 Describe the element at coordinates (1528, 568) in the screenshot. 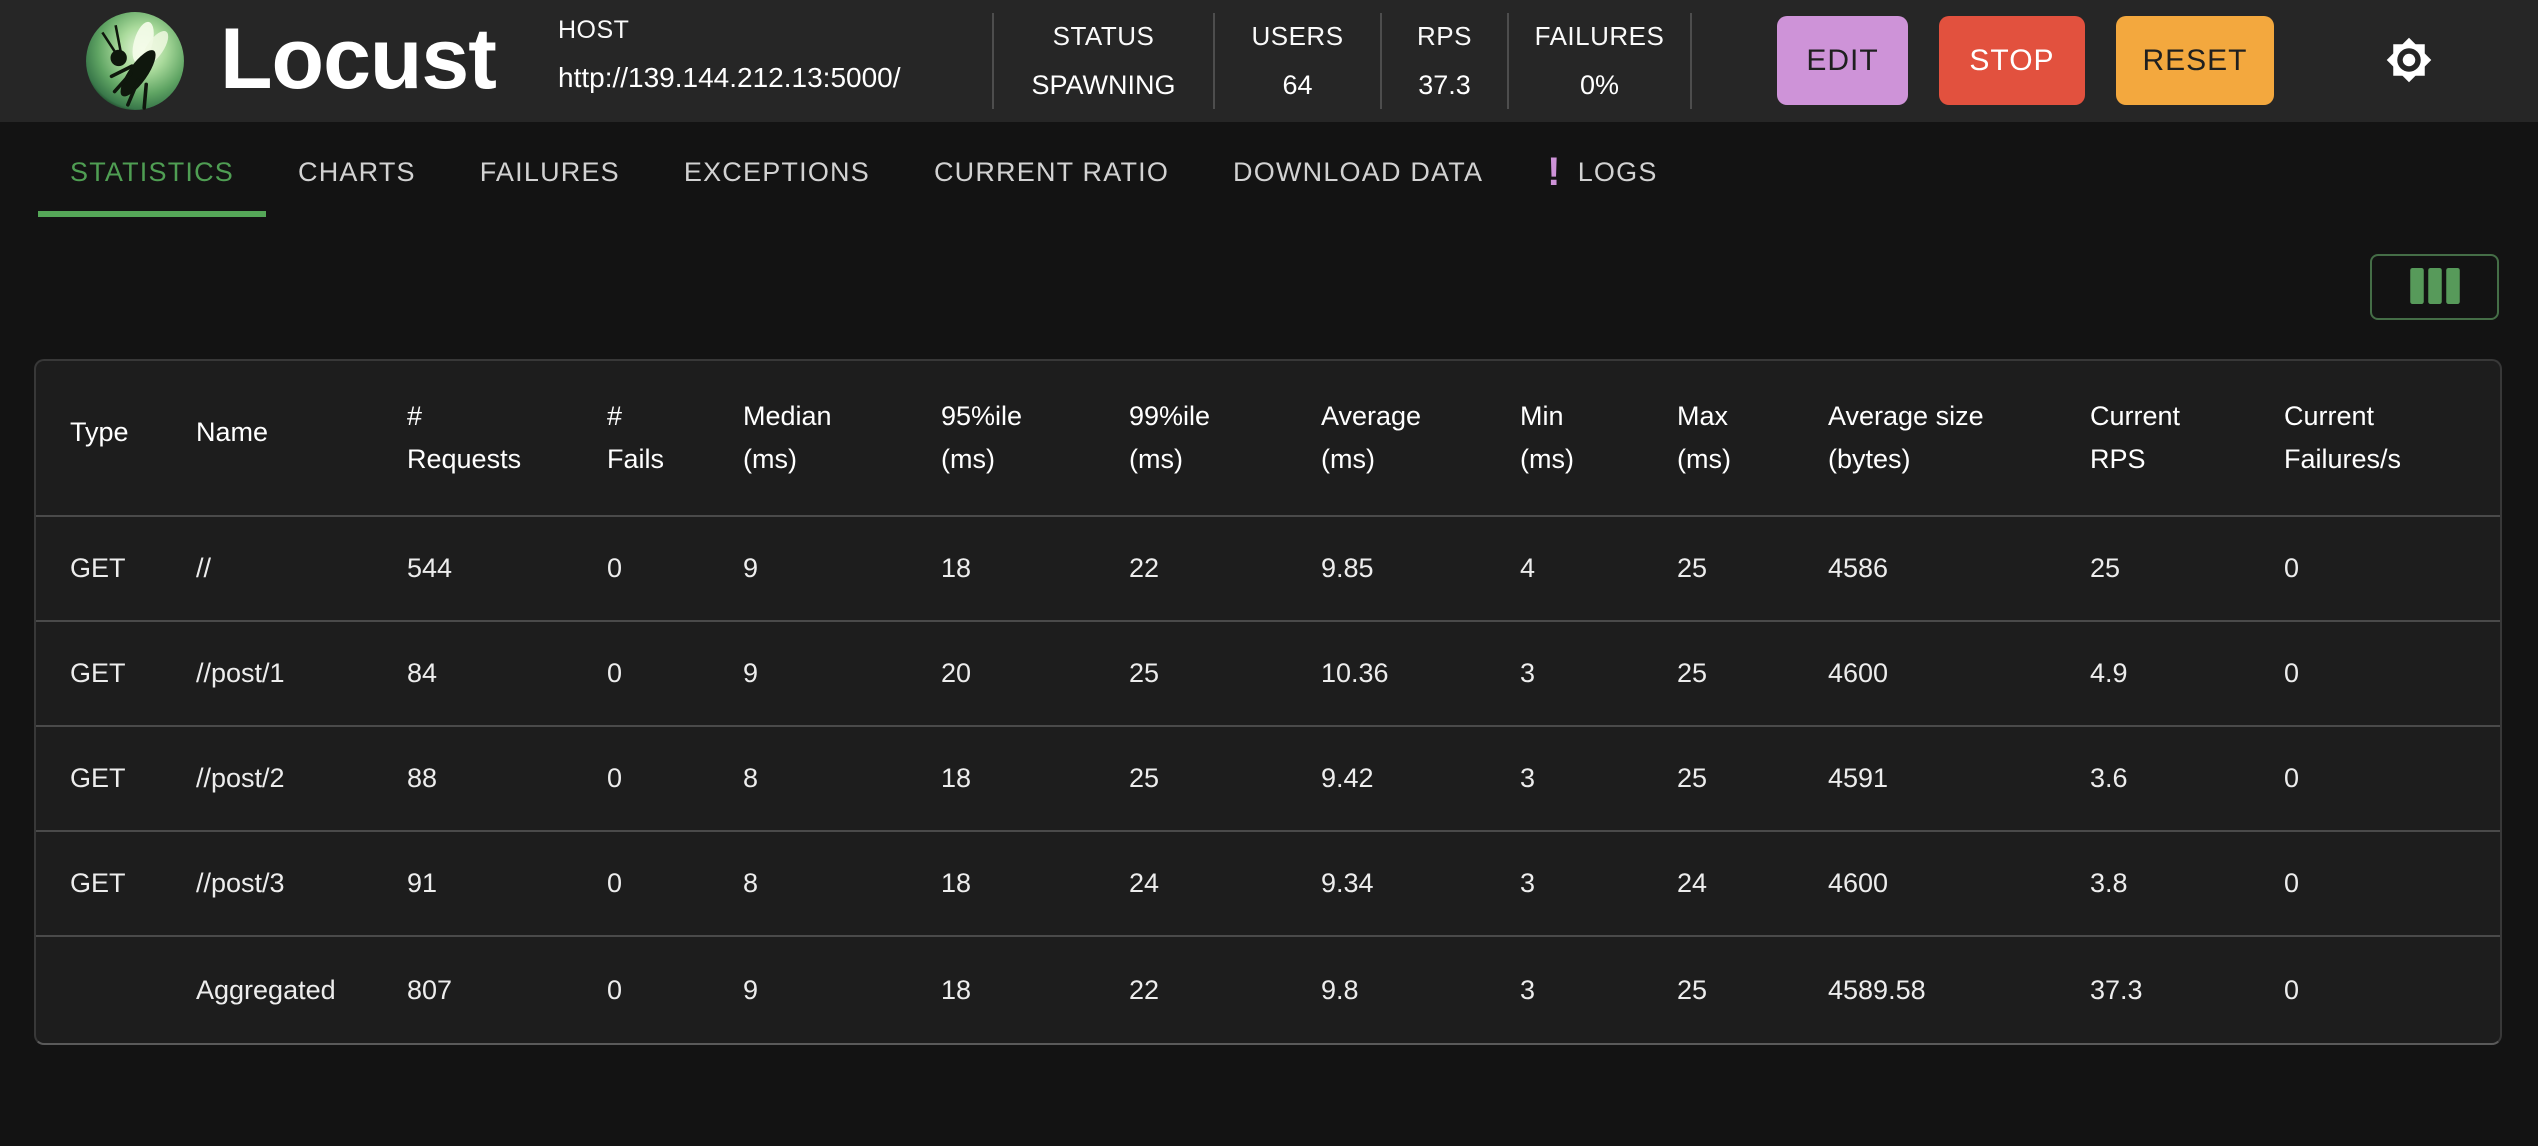

I see `table-cell: 4` at that location.